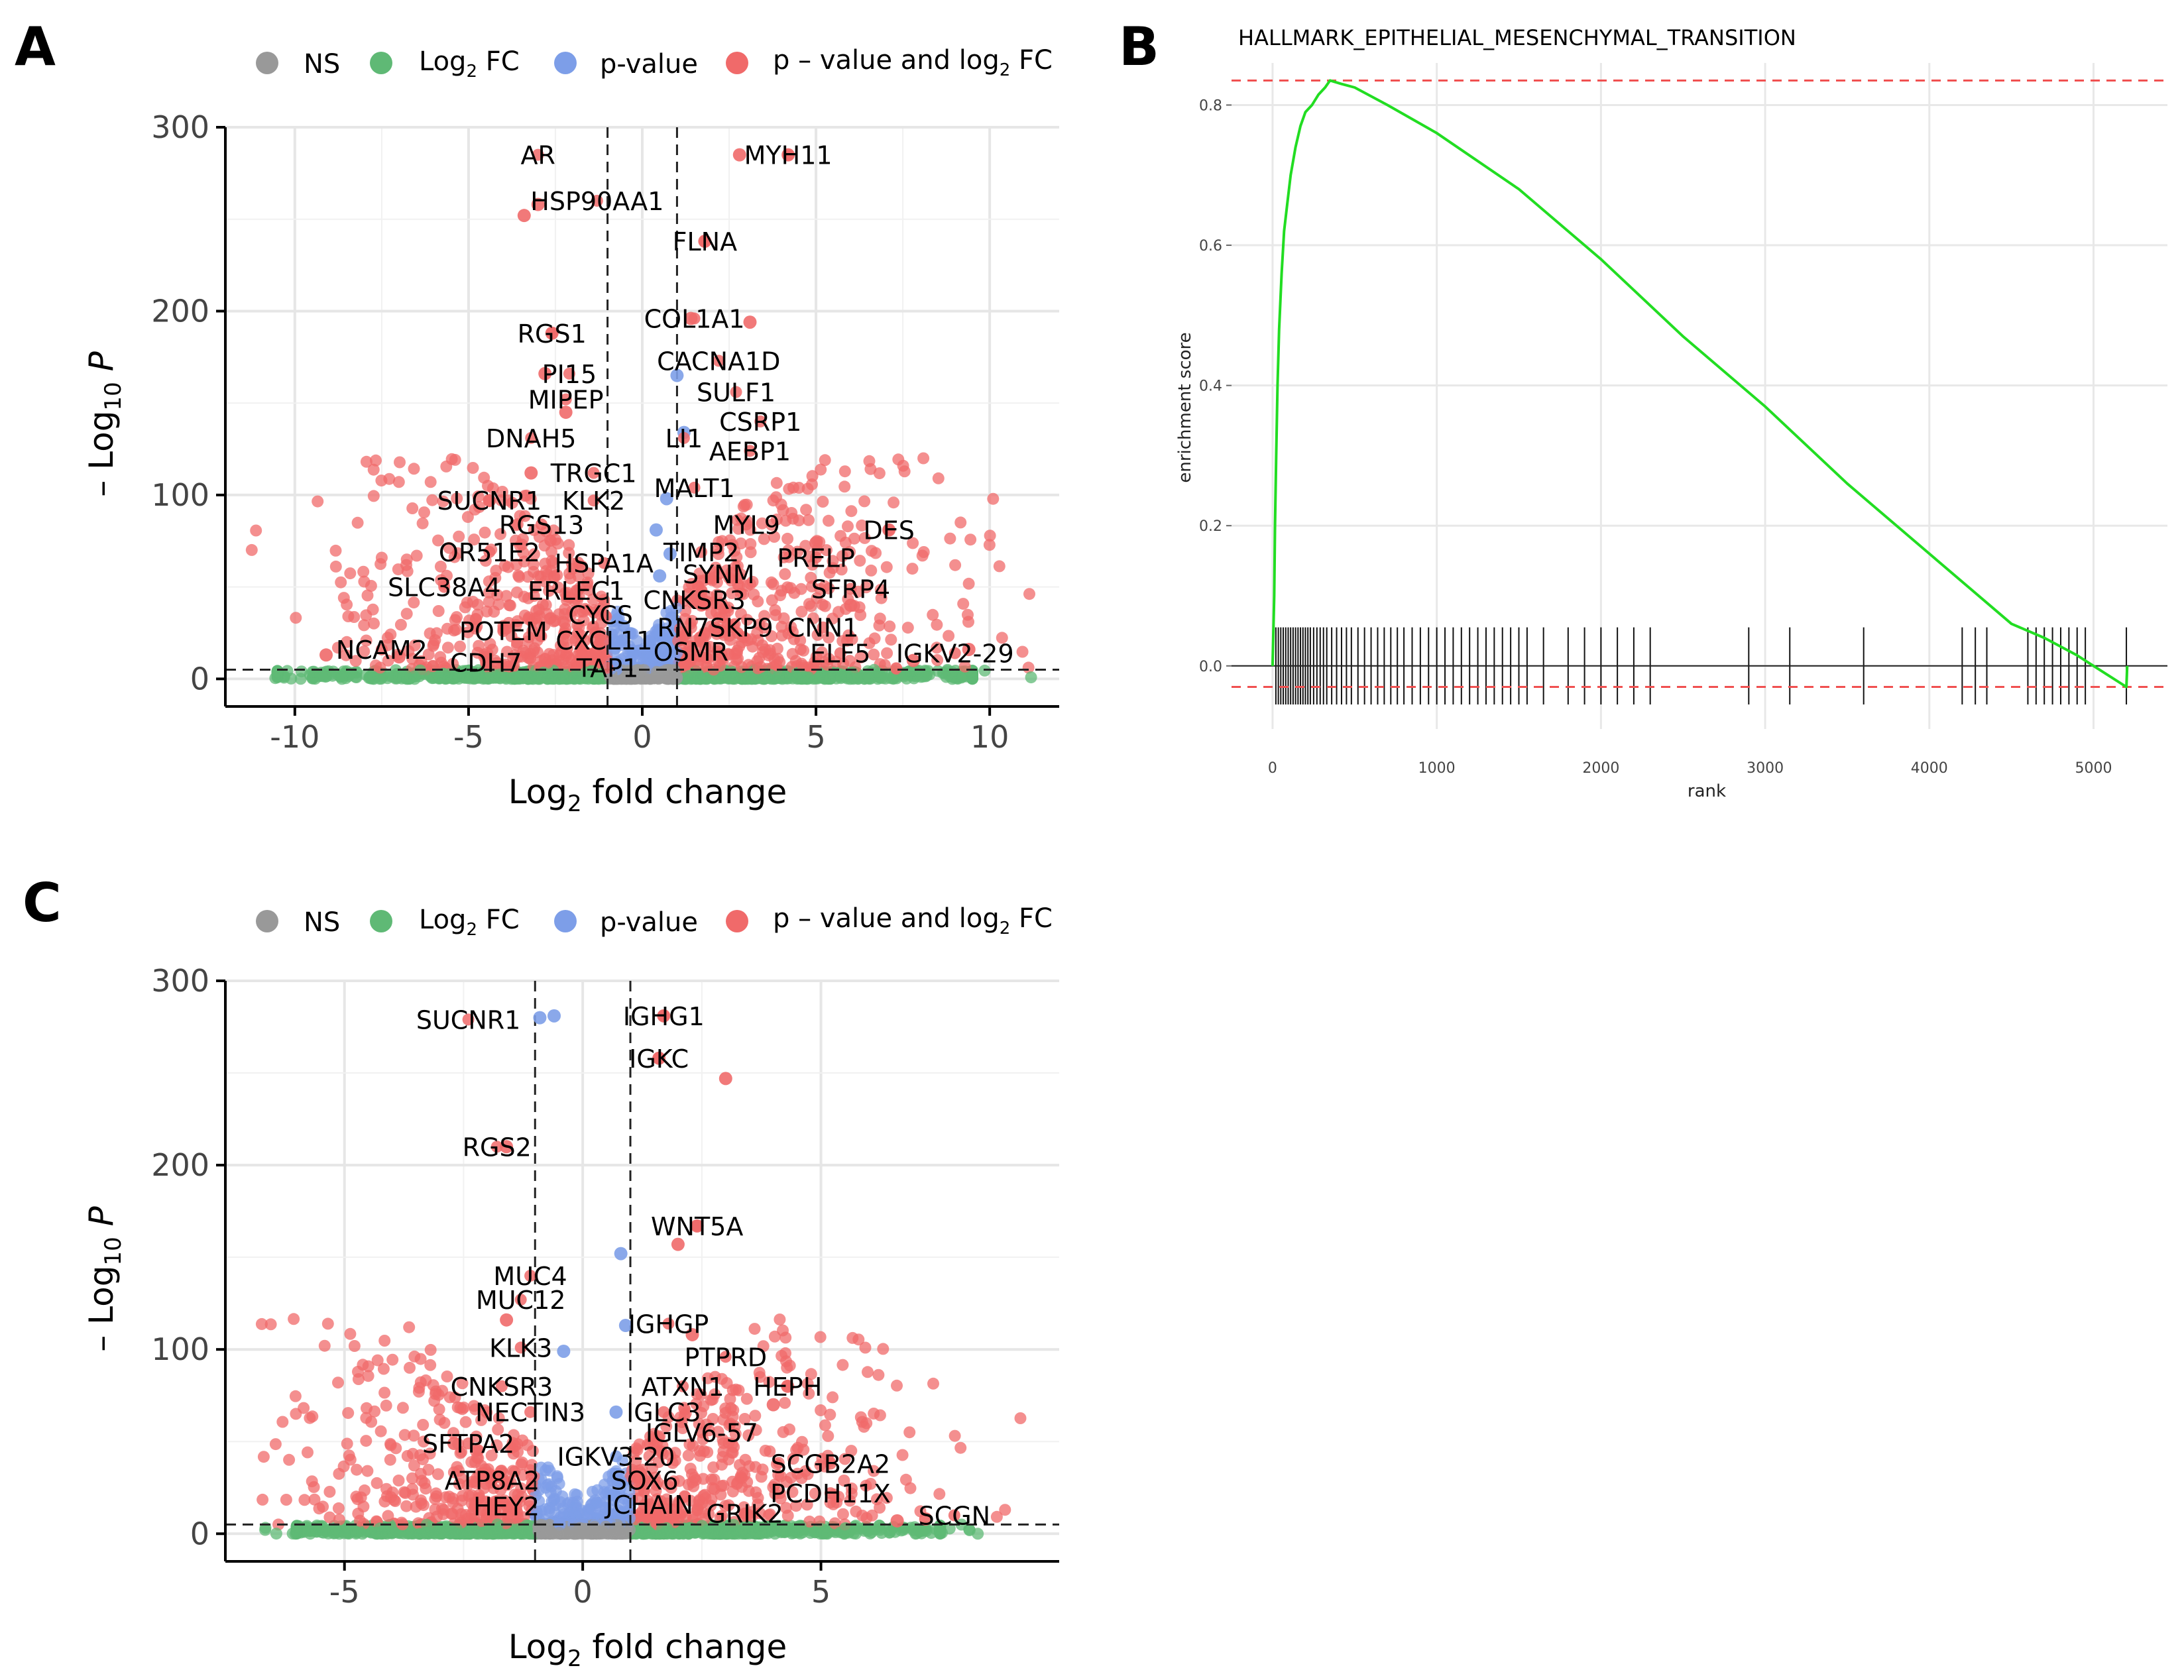  I want to click on gene-label: MYH11, so click(788, 156).